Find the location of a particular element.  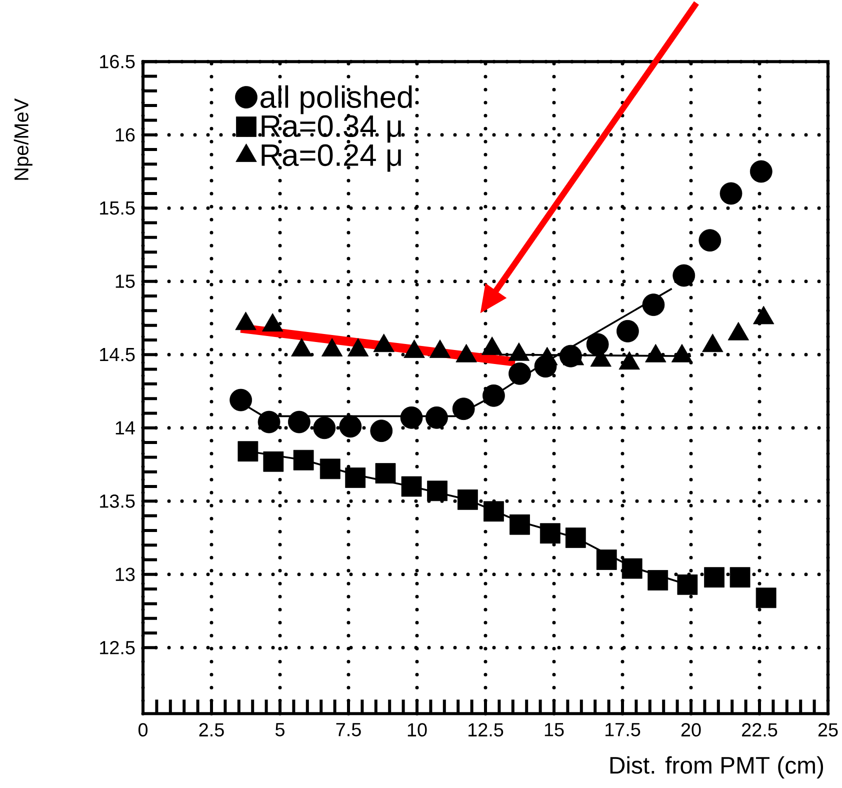

y-tick-label: 16 is located at coordinates (125, 135).